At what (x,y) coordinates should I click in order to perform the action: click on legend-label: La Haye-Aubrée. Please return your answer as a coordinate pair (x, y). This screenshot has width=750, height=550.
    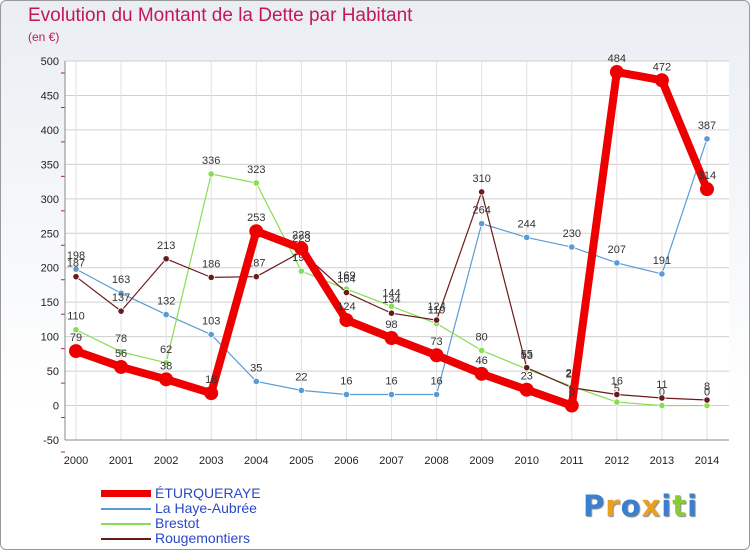
    Looking at the image, I should click on (206, 508).